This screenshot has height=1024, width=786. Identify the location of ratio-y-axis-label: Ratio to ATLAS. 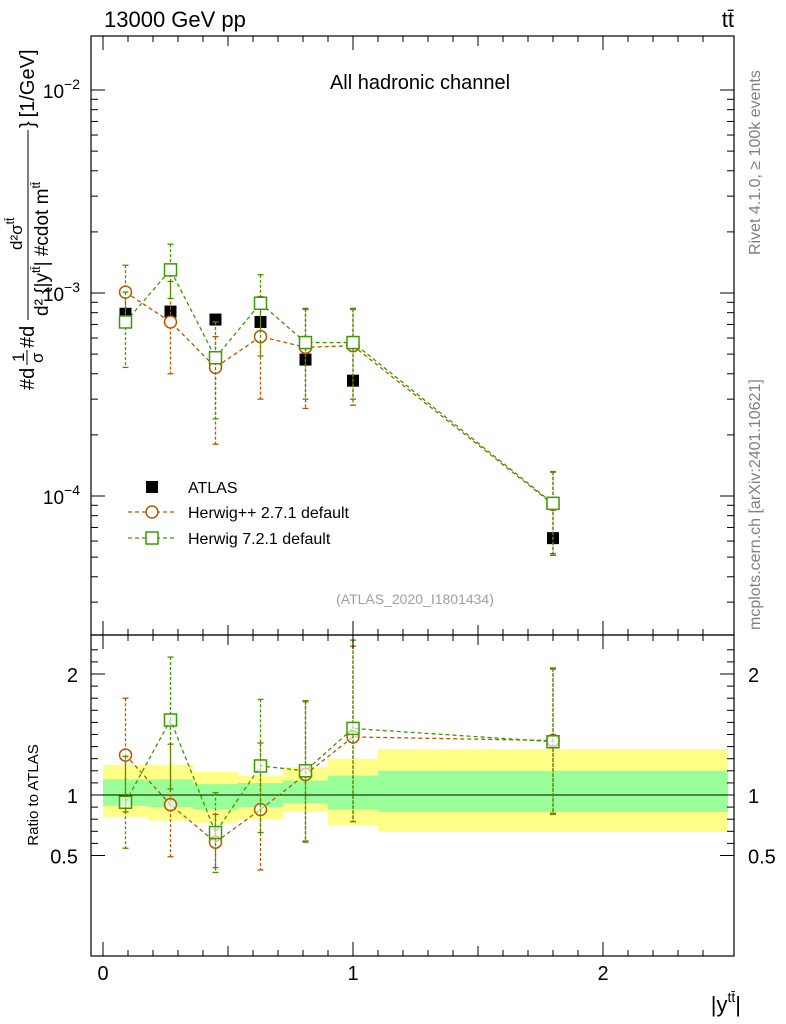
(33, 794).